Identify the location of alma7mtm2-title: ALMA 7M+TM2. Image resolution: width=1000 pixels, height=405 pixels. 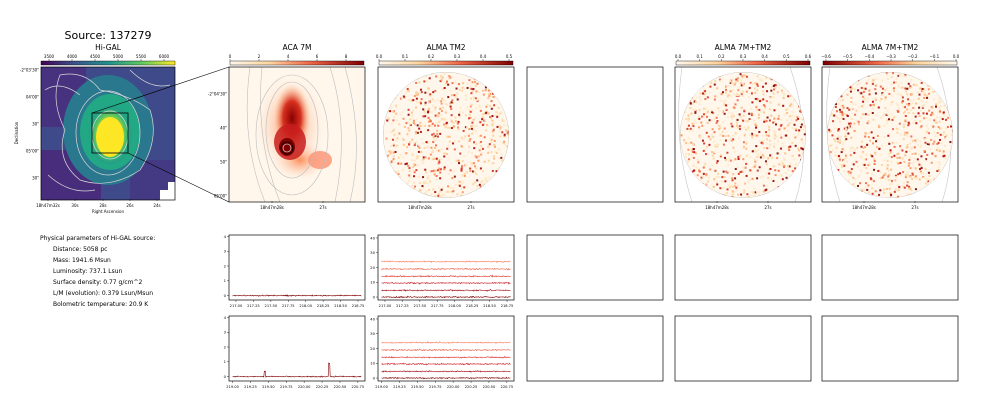
(743, 47).